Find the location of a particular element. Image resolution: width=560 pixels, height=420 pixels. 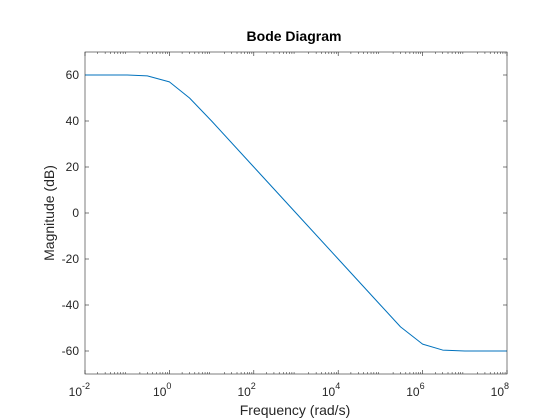

x-tick-label-exponent: -2 is located at coordinates (86, 386).